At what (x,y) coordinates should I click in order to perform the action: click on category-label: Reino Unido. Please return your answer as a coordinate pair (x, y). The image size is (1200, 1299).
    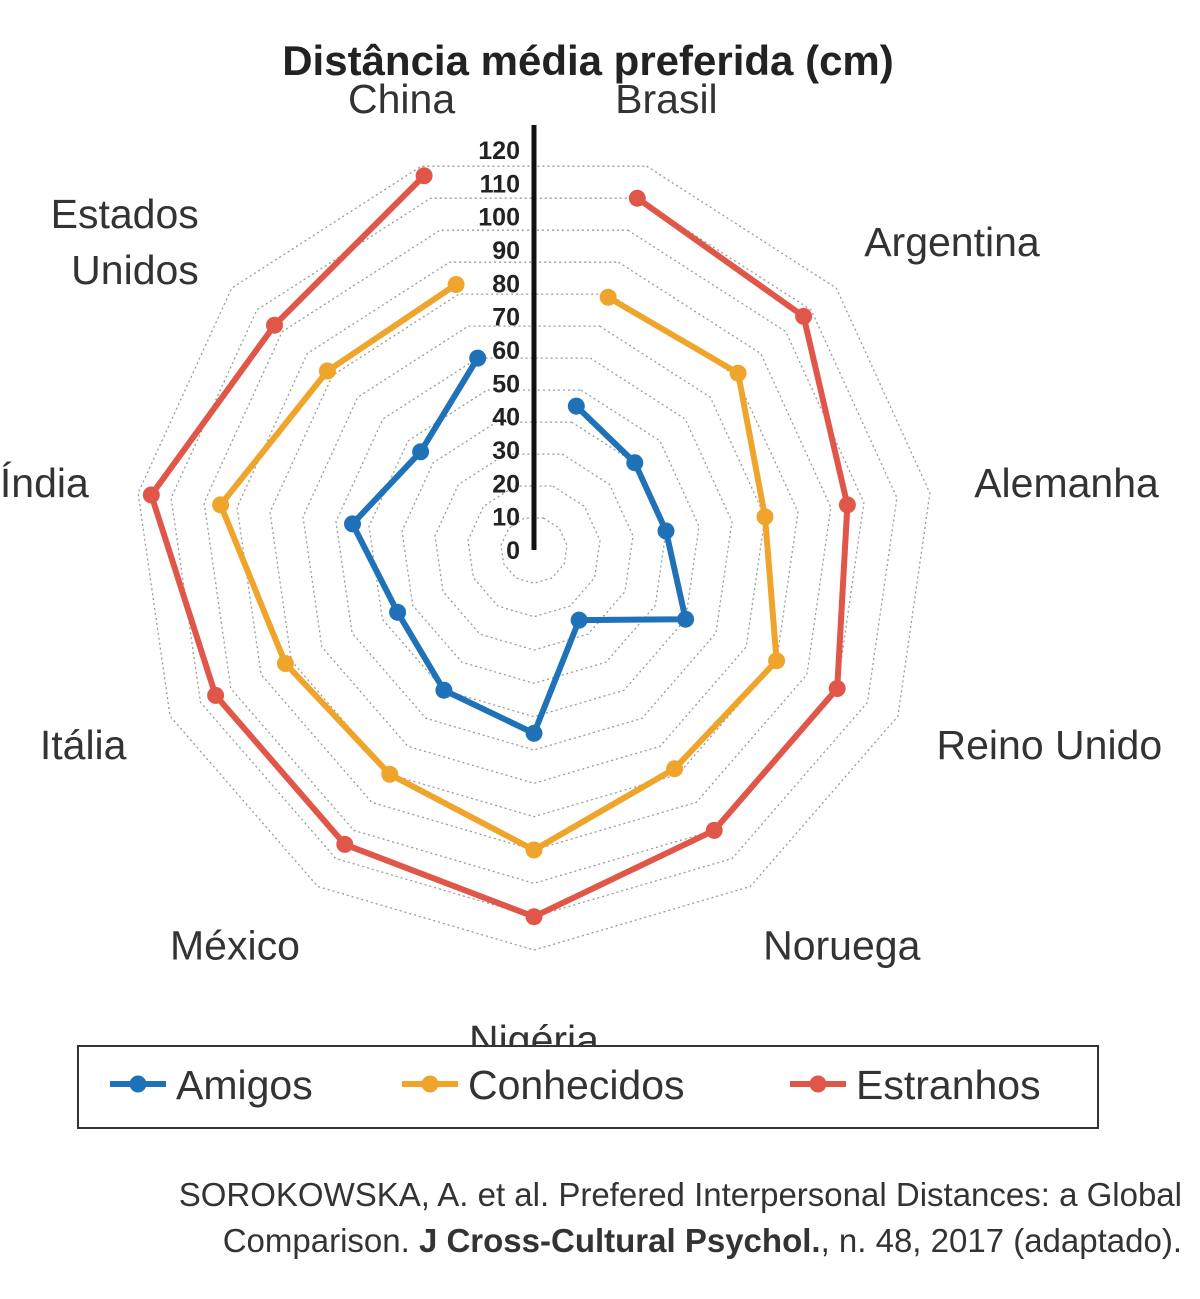
    Looking at the image, I should click on (1050, 745).